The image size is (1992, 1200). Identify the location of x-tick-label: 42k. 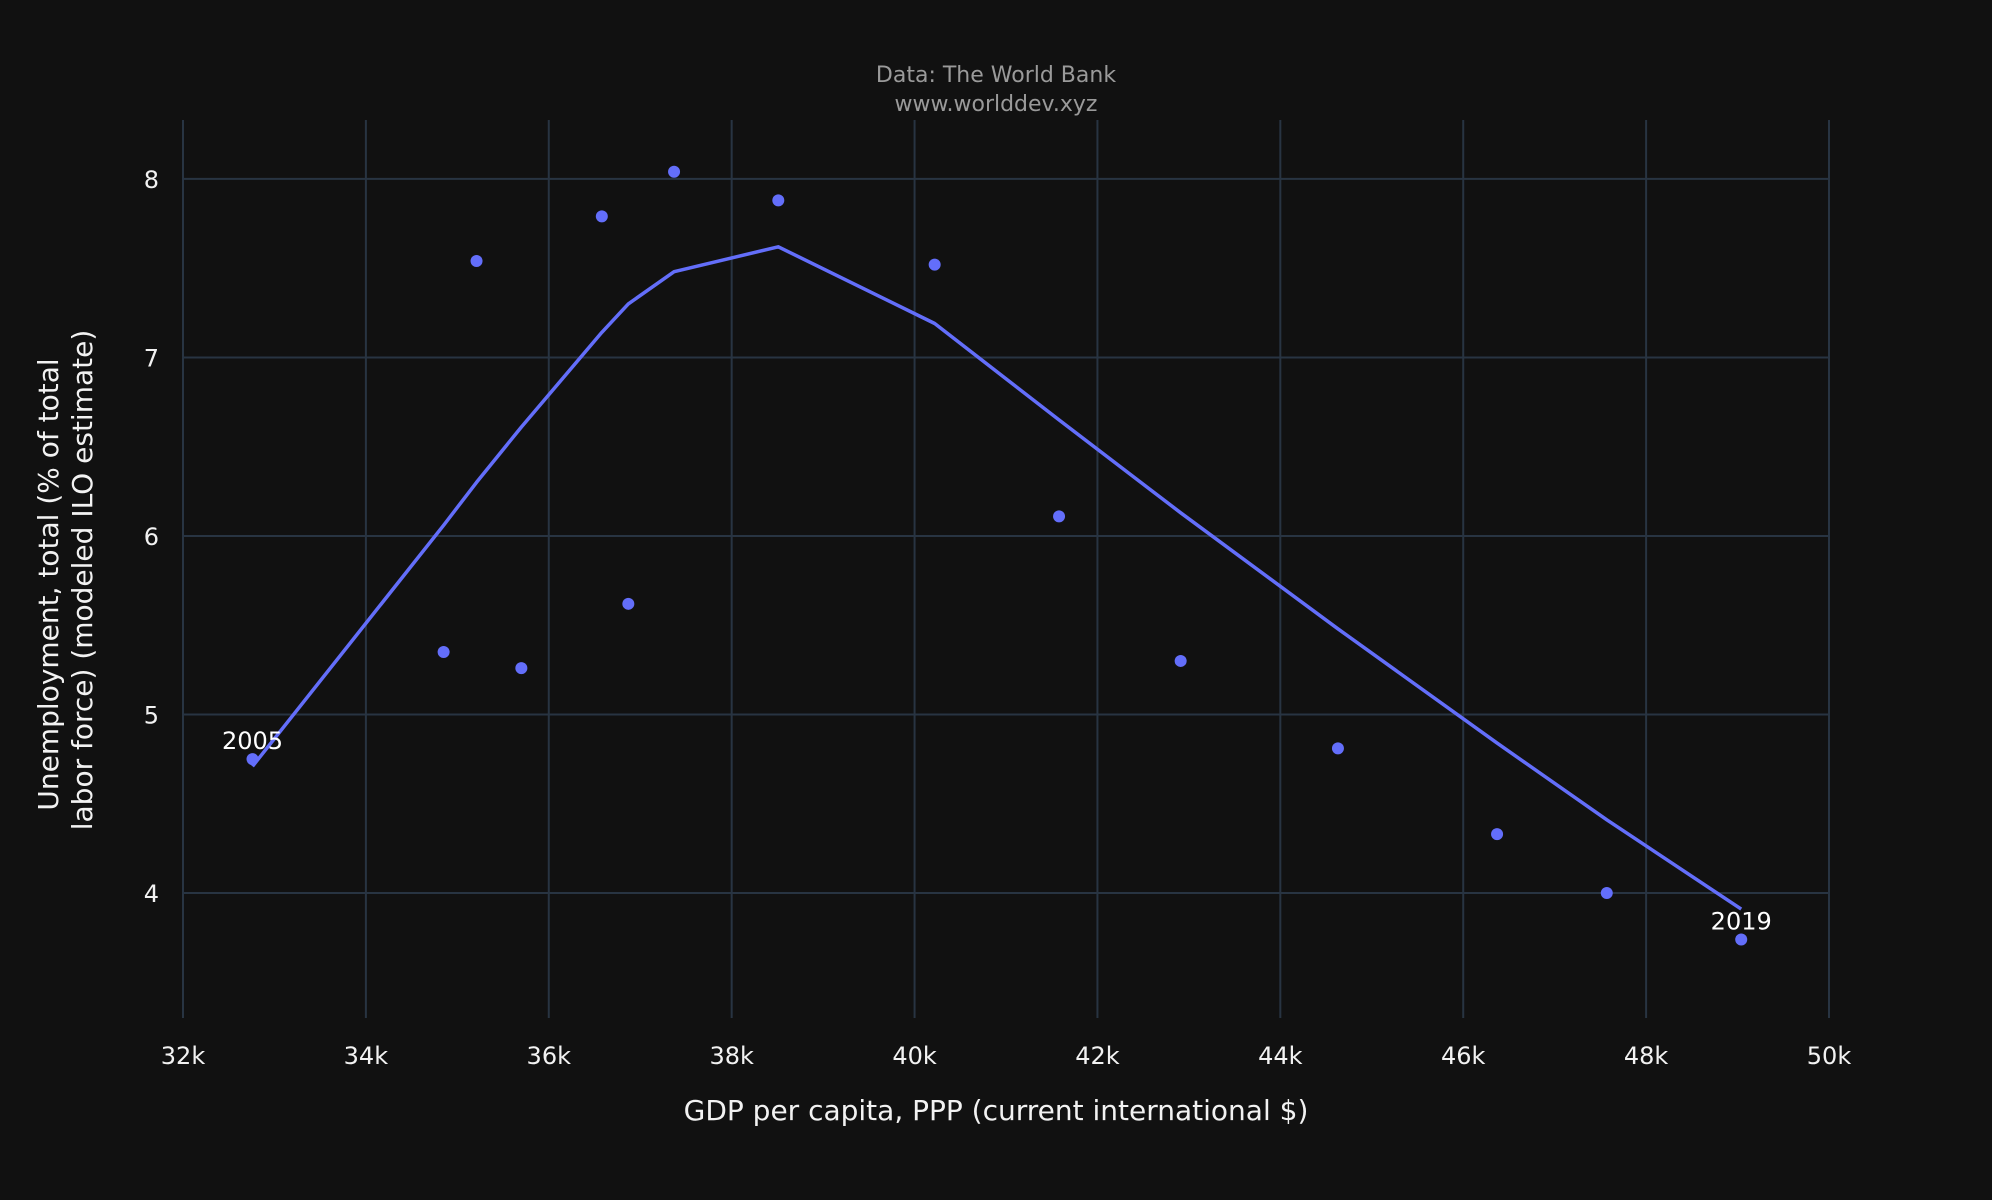
(1097, 1056).